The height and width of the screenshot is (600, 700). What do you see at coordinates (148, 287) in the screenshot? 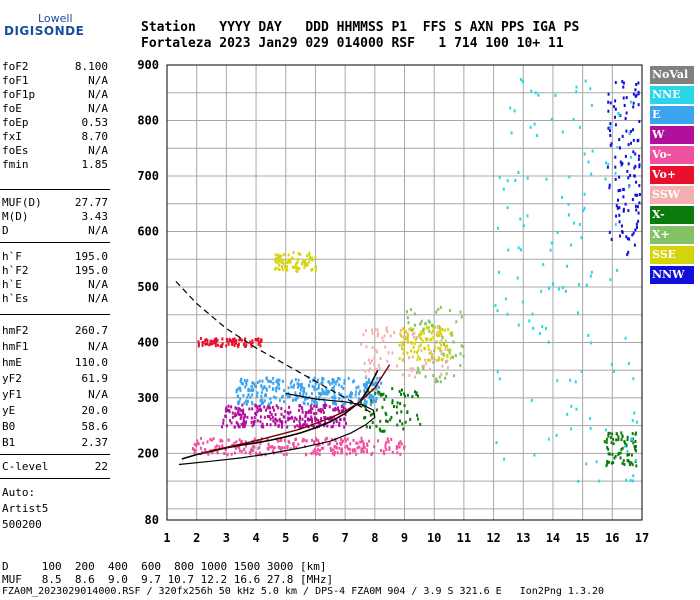
I see `y-tick-label: 500` at bounding box center [148, 287].